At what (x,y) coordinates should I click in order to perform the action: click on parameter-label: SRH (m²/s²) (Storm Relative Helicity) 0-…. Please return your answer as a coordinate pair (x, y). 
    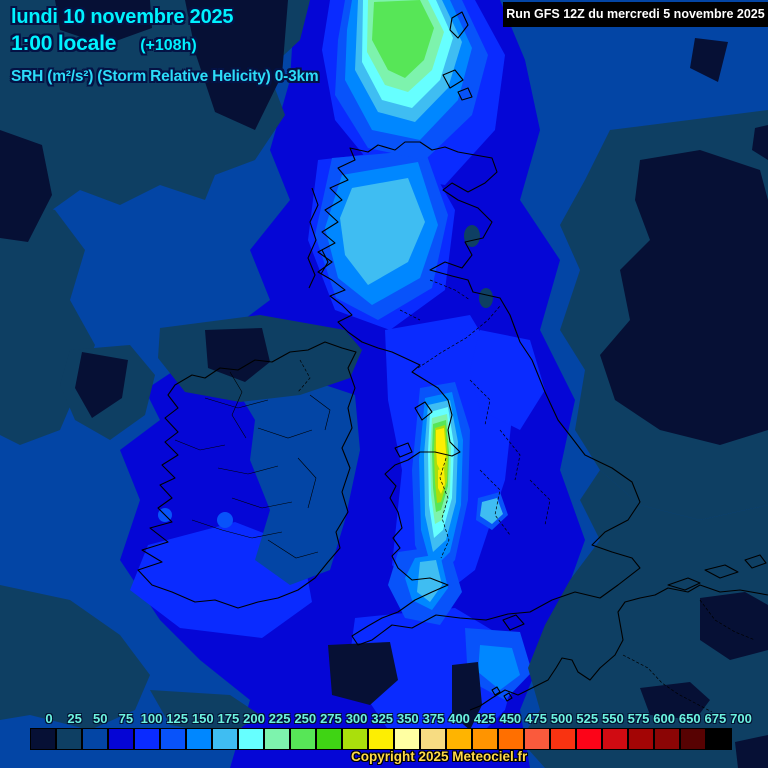
    Looking at the image, I should click on (165, 76).